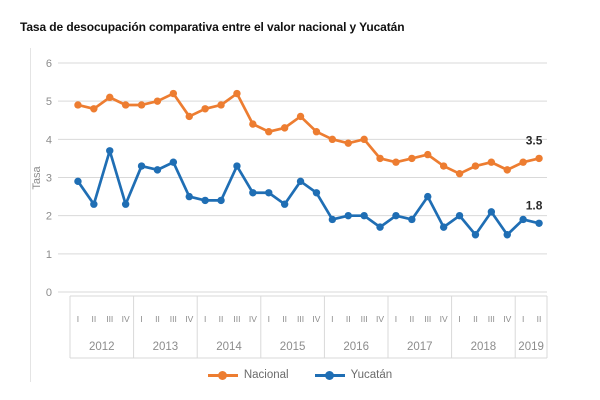 This screenshot has width=600, height=400. Describe the element at coordinates (329, 375) in the screenshot. I see `yucatan-line-dot-icon` at that location.